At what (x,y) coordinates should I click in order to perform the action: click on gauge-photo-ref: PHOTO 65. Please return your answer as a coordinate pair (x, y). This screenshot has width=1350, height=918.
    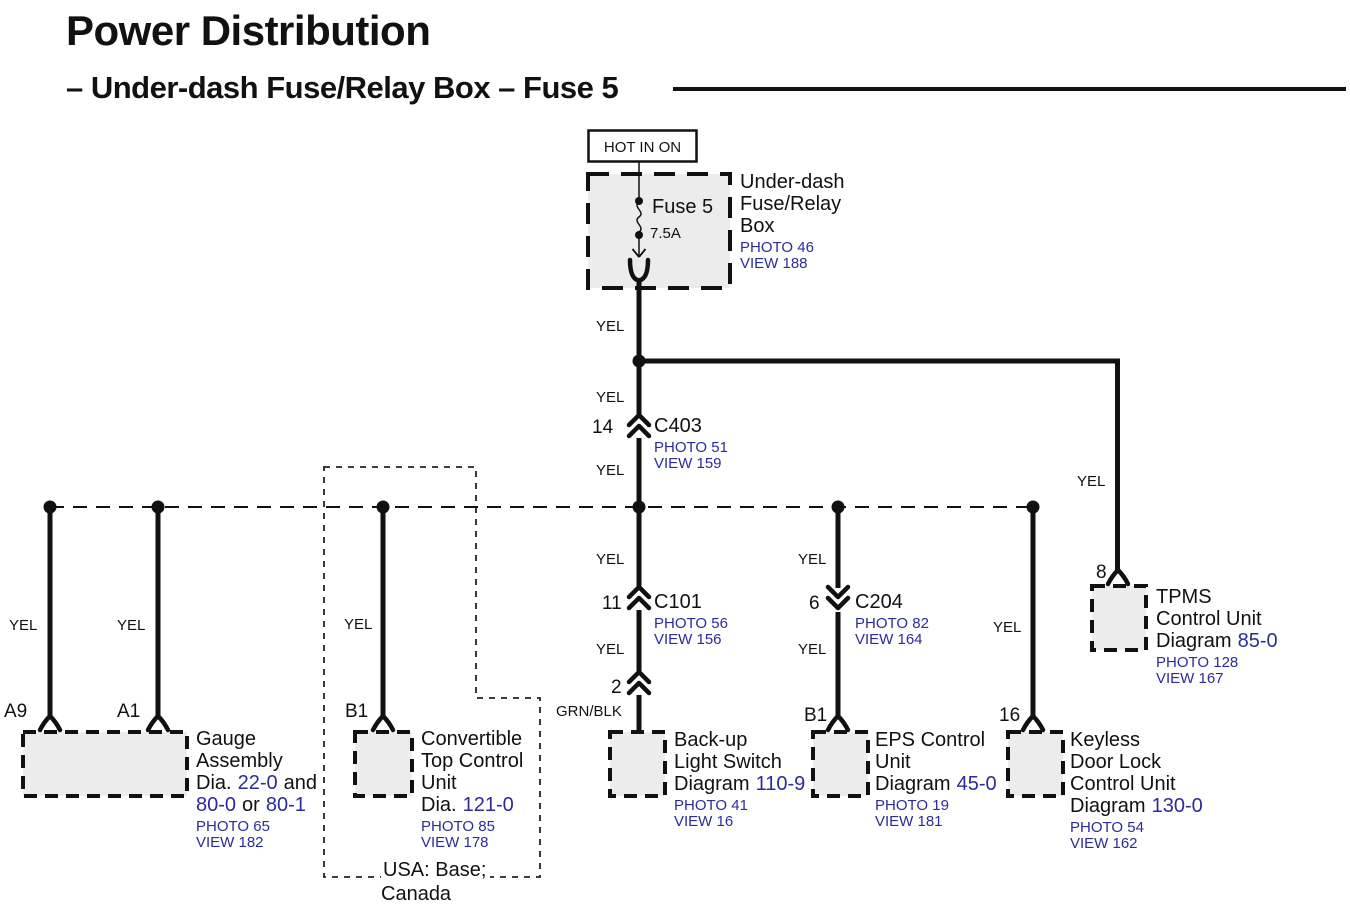
    Looking at the image, I should click on (233, 826).